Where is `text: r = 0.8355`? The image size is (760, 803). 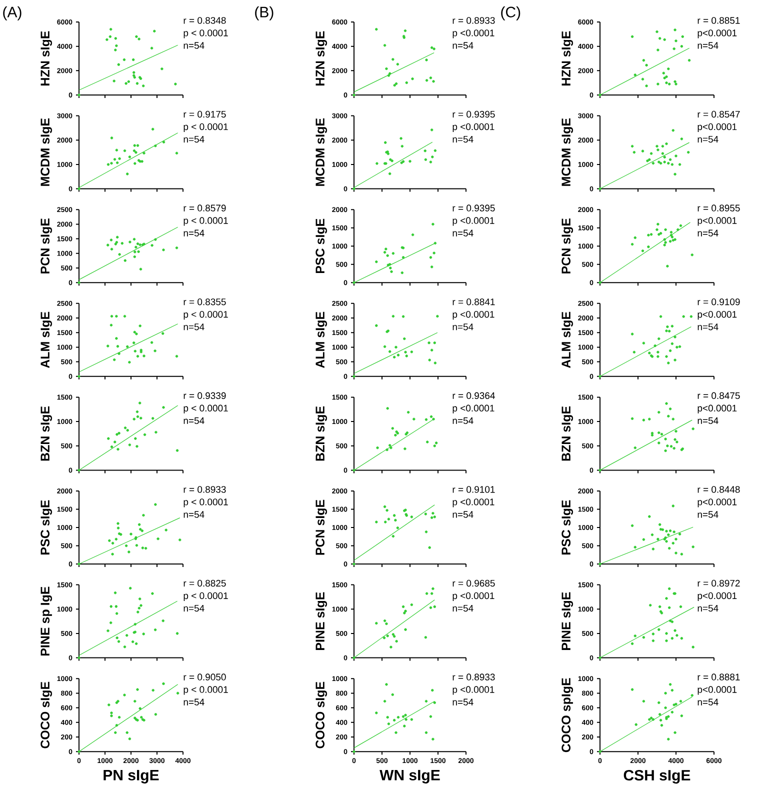
text: r = 0.8355 is located at coordinates (205, 302).